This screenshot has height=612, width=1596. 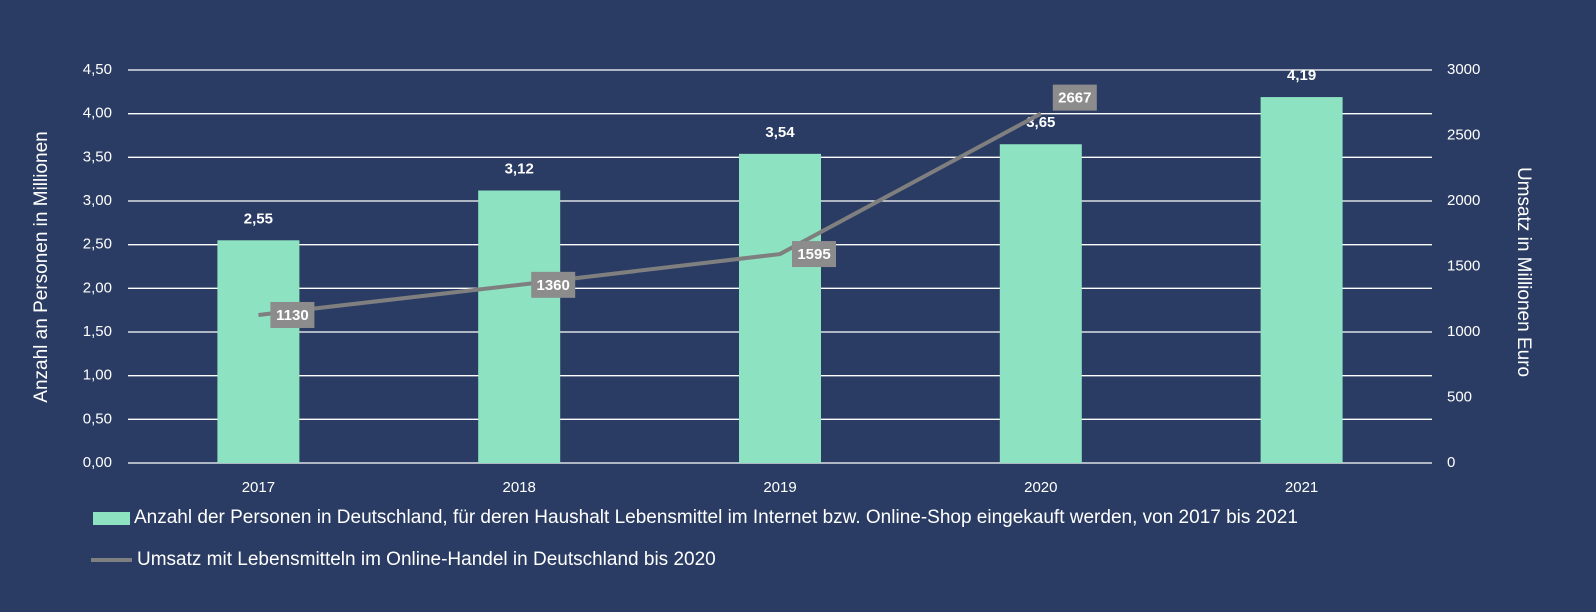 What do you see at coordinates (258, 218) in the screenshot?
I see `bar-value-label: 2,55` at bounding box center [258, 218].